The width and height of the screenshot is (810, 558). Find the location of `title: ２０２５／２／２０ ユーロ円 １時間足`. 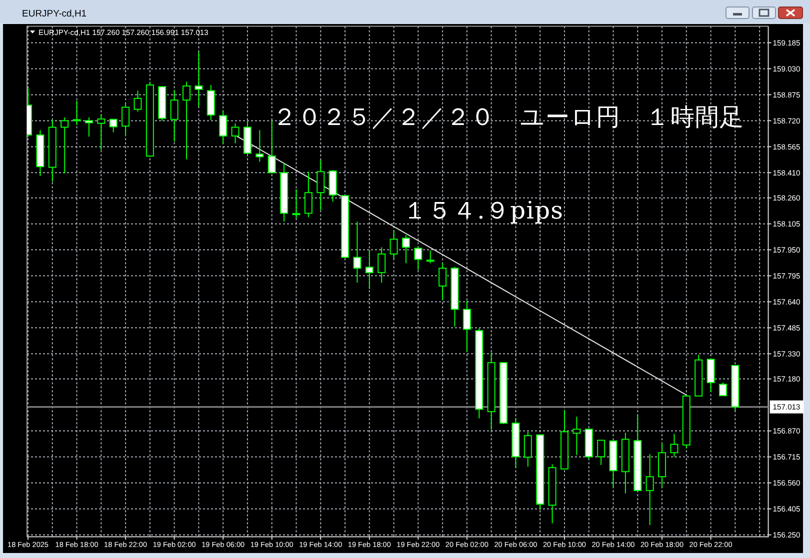

title: ２０２５／２／２０ ユーロ円 １時間足 is located at coordinates (508, 117).